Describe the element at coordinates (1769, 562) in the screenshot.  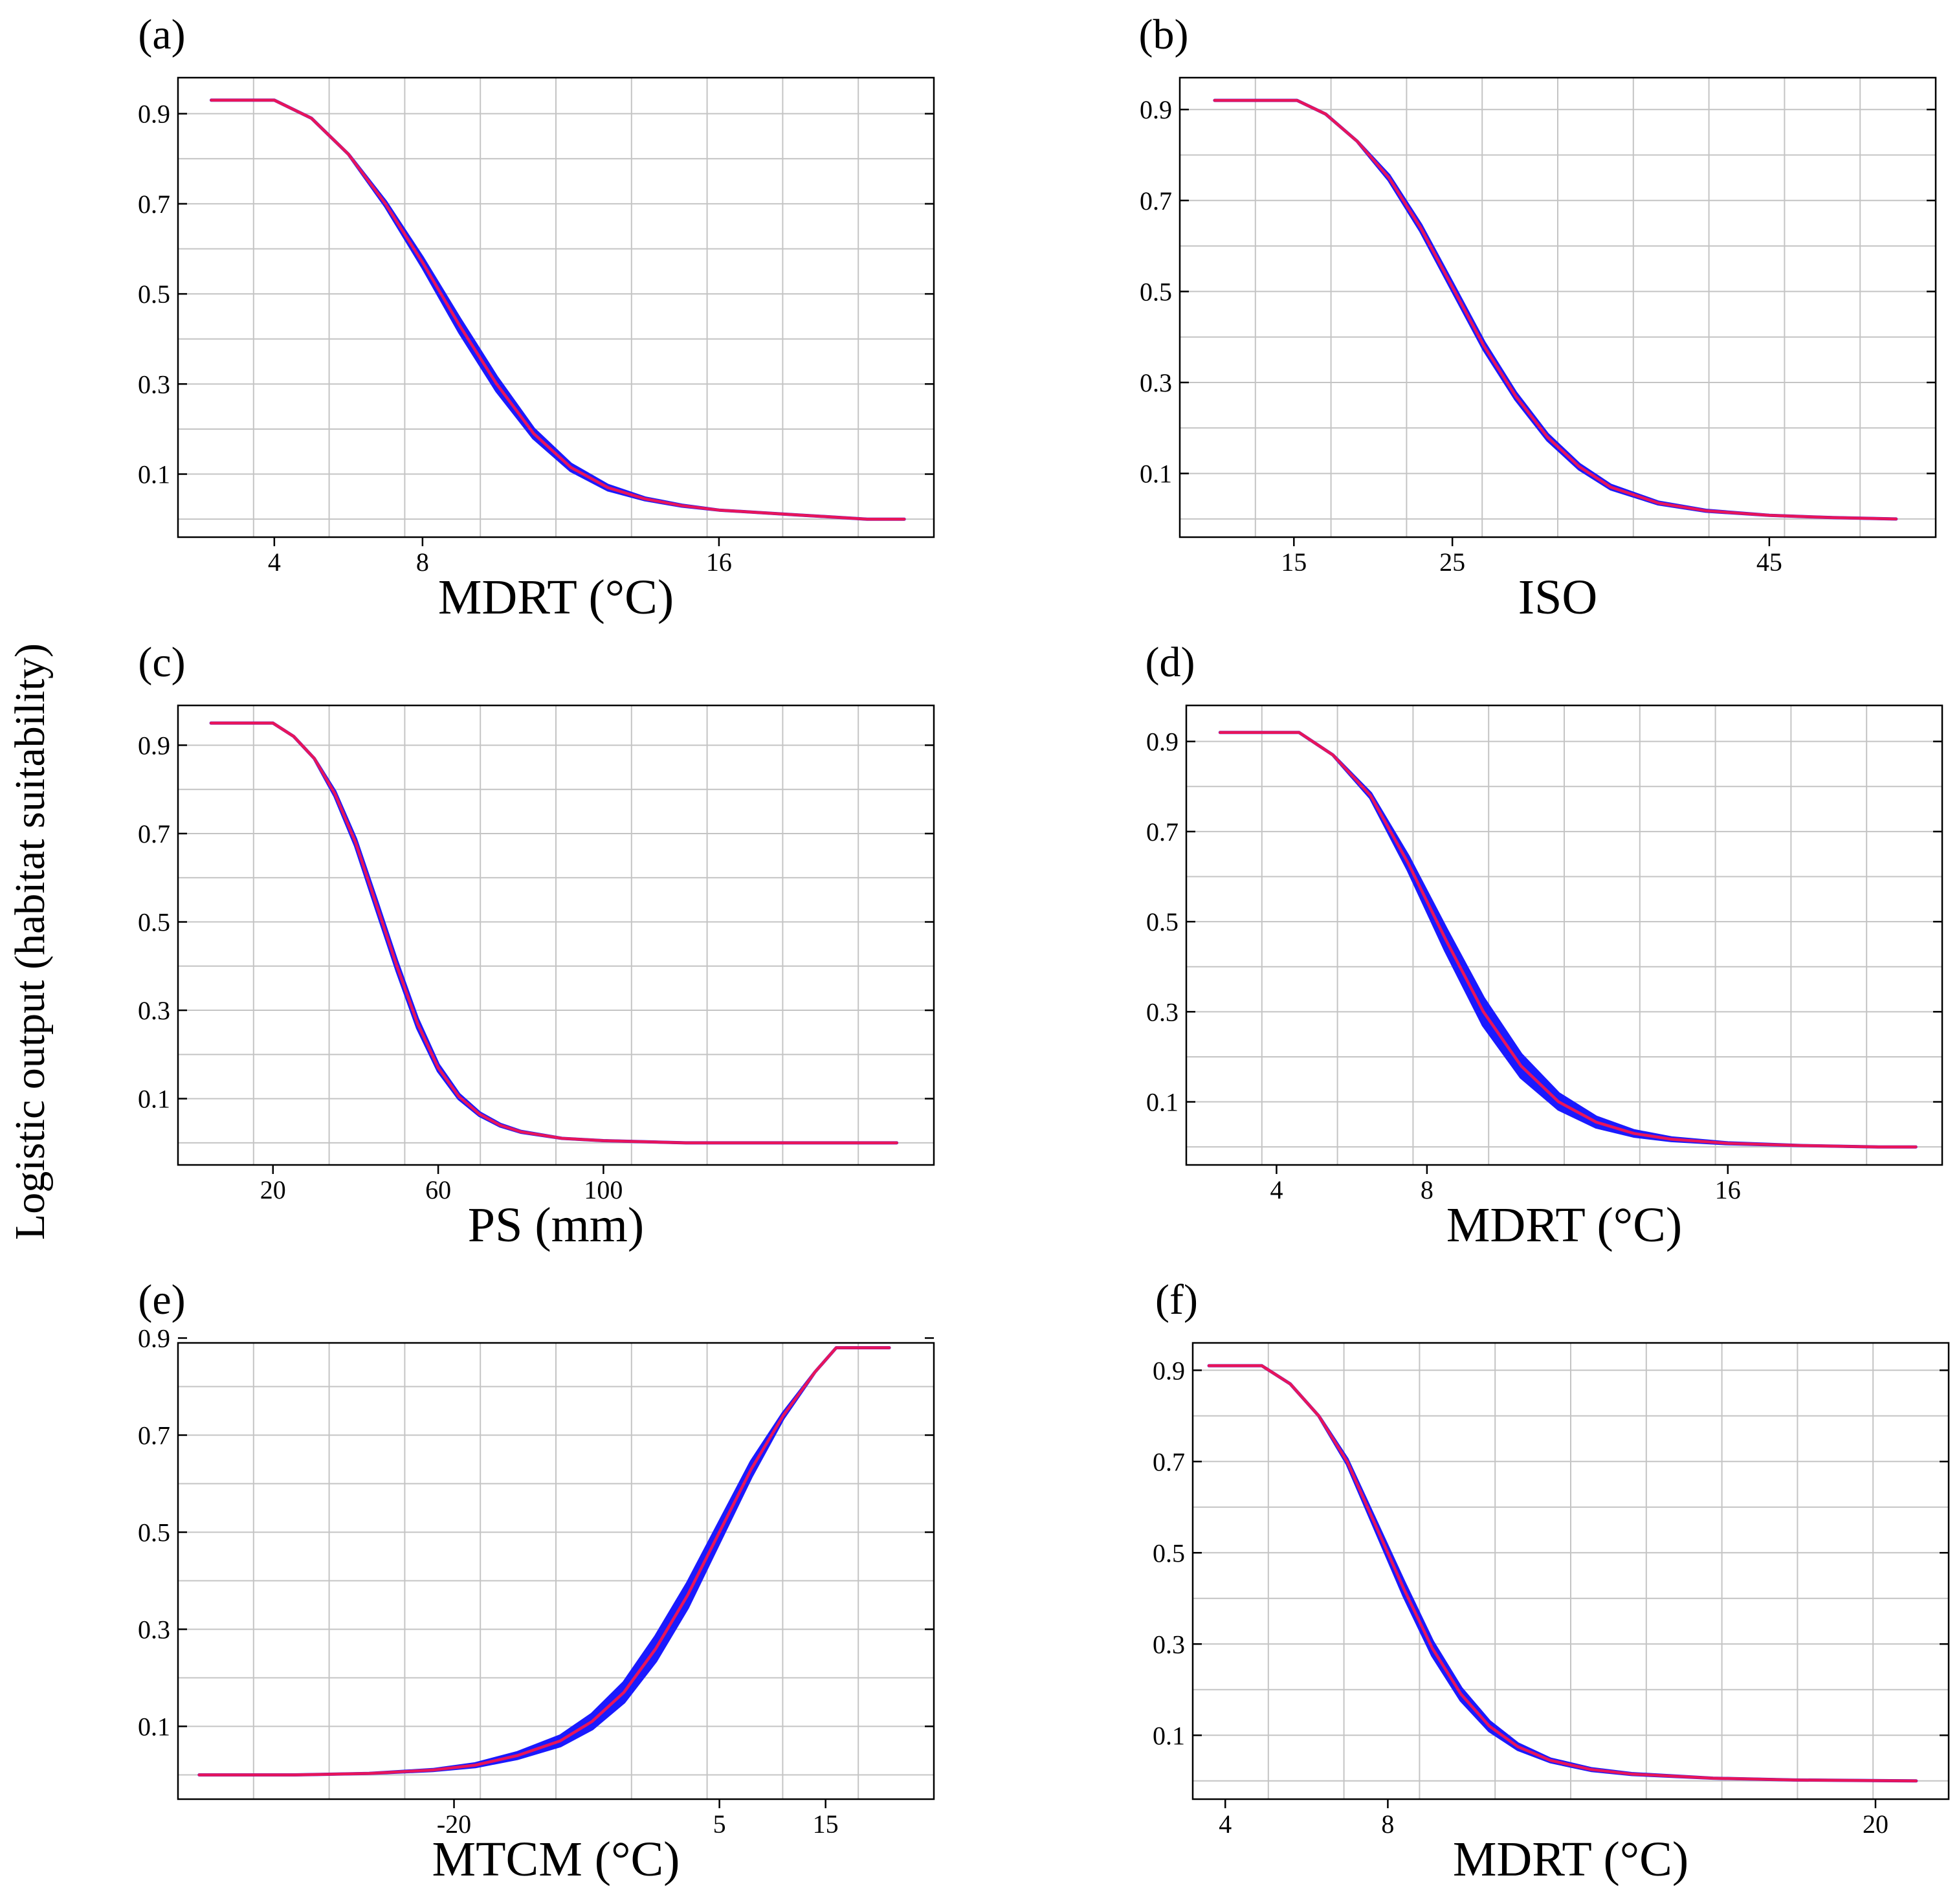
I see `x-tick-label: 45` at that location.